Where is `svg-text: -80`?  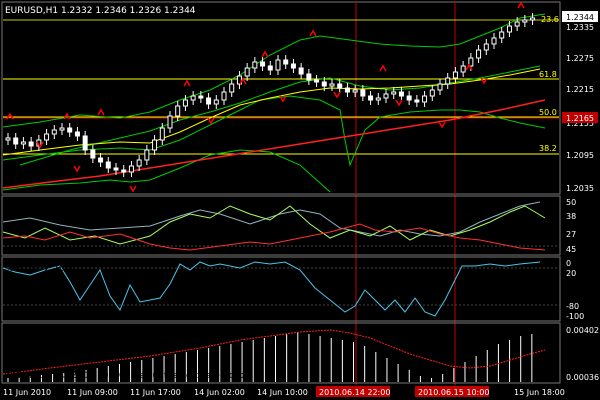
svg-text: -80 is located at coordinates (572, 306).